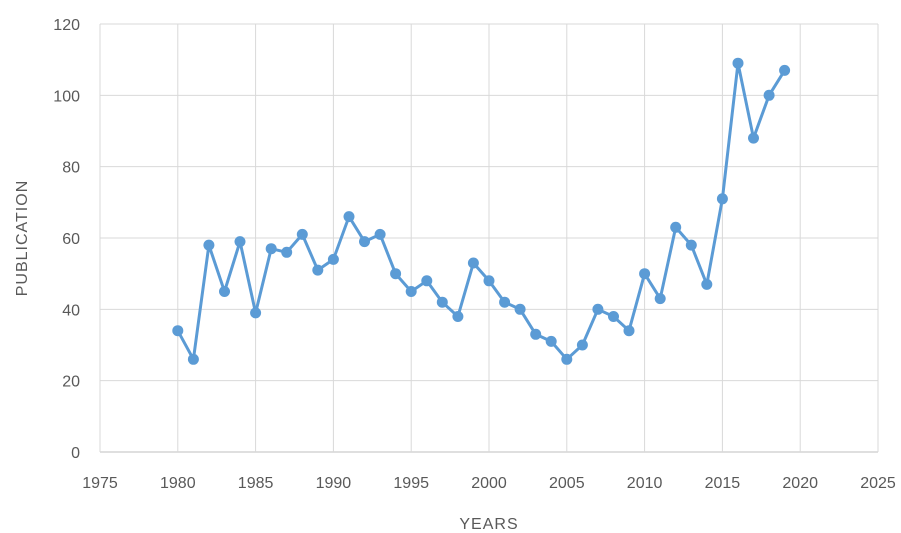 This screenshot has width=901, height=533. Describe the element at coordinates (256, 483) in the screenshot. I see `x-tick-label: 1985` at that location.